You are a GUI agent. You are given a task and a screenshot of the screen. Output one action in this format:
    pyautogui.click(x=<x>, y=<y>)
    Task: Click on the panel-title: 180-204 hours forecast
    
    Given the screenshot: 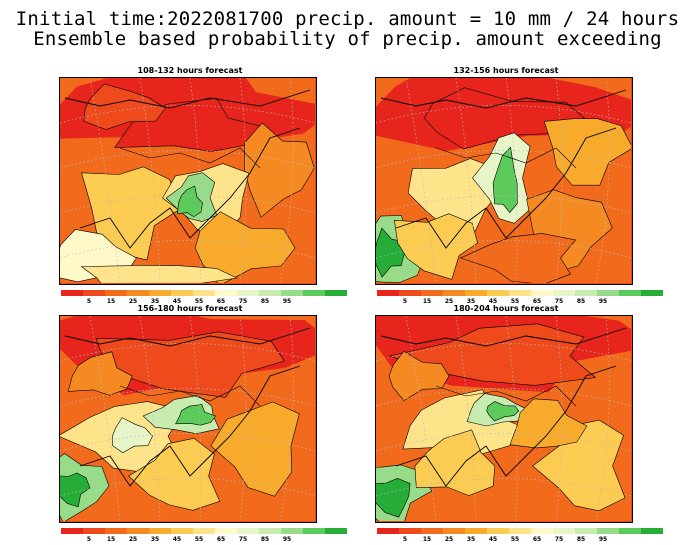 What is the action you would take?
    pyautogui.click(x=506, y=308)
    